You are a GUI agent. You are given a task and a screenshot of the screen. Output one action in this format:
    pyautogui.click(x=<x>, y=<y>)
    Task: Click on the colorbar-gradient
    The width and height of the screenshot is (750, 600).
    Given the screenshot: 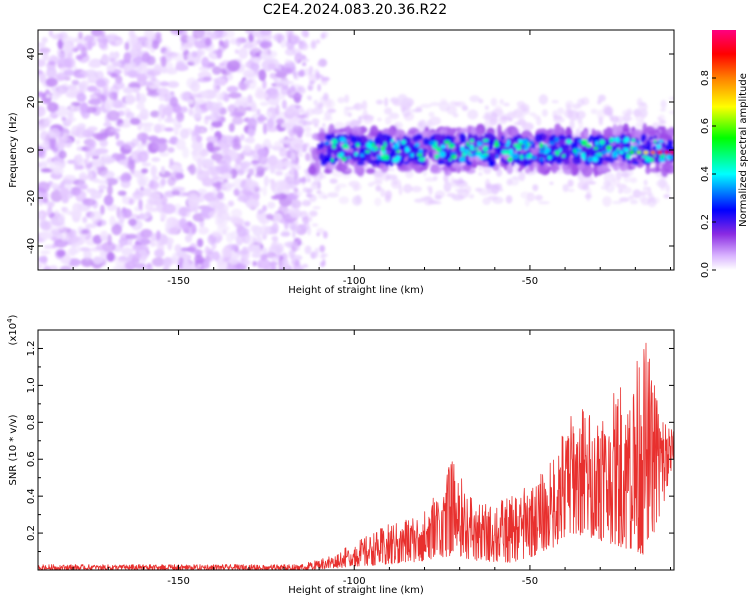 What is the action you would take?
    pyautogui.click(x=724, y=150)
    